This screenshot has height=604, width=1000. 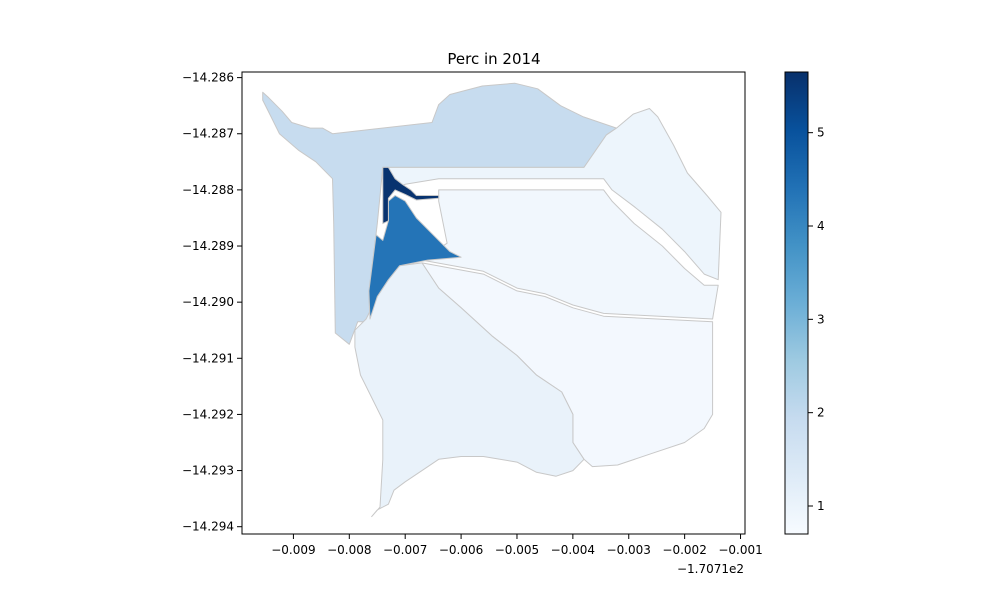 I want to click on colorbar, so click(x=796, y=303).